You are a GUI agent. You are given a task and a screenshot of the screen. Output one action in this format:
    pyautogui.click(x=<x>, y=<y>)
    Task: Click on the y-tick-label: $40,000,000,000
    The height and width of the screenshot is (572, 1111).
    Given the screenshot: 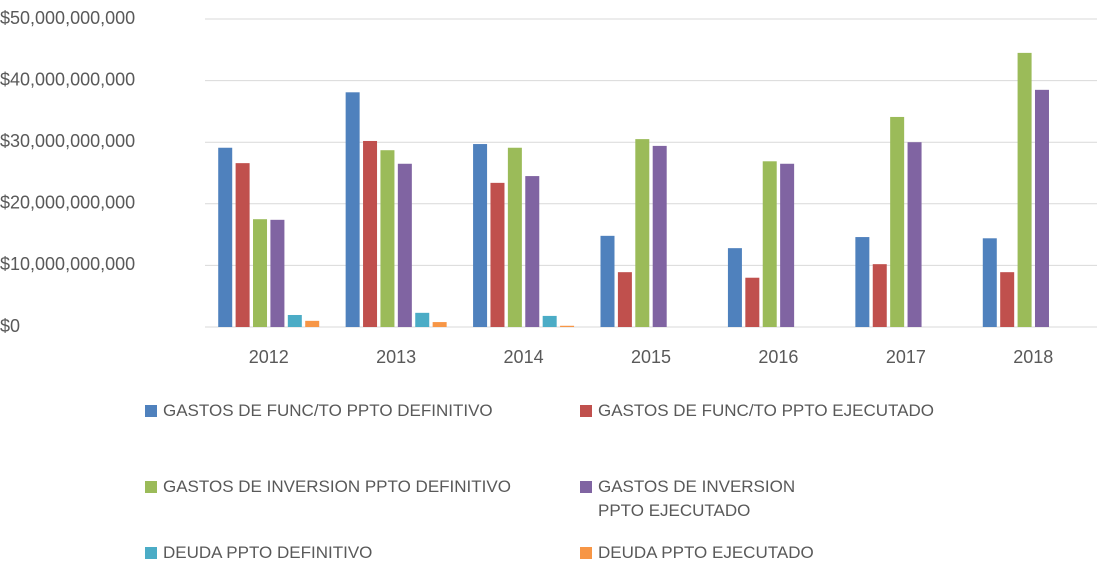 What is the action you would take?
    pyautogui.click(x=67, y=79)
    